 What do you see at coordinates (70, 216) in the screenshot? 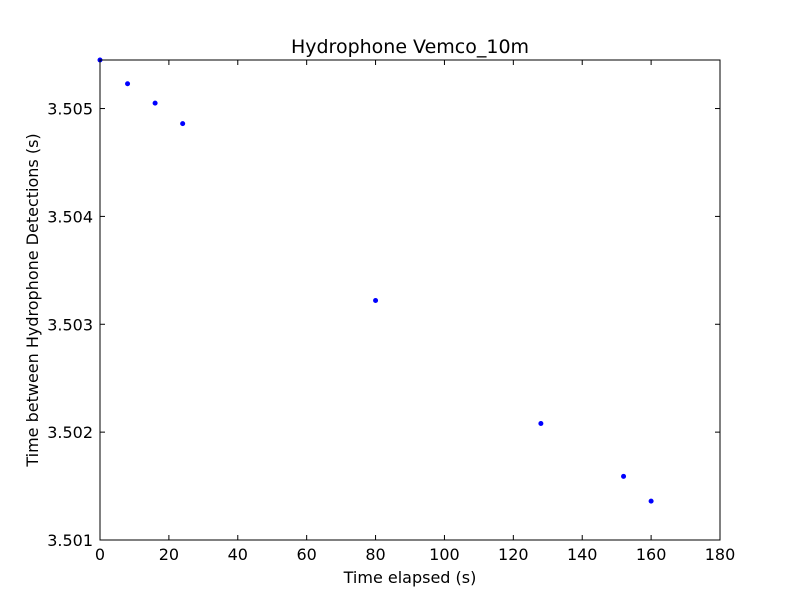
I see `y-tick-label: 3.504` at bounding box center [70, 216].